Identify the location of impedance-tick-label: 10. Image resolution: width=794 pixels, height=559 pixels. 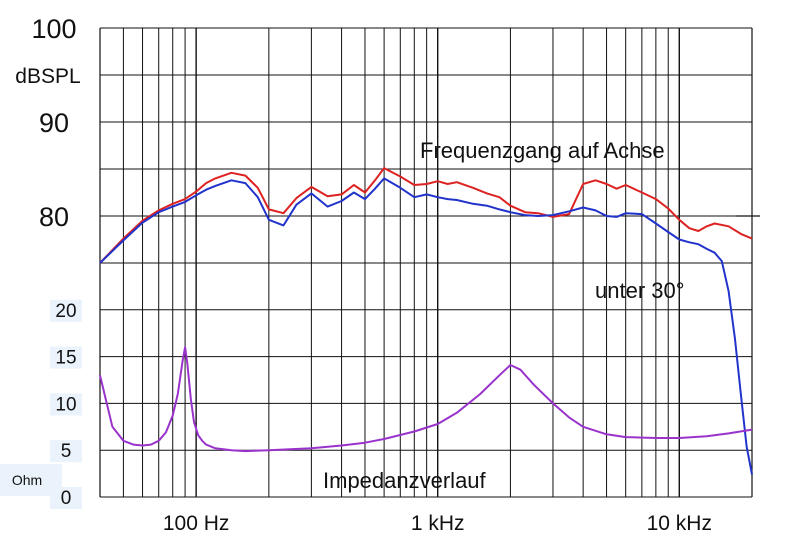
(65, 404).